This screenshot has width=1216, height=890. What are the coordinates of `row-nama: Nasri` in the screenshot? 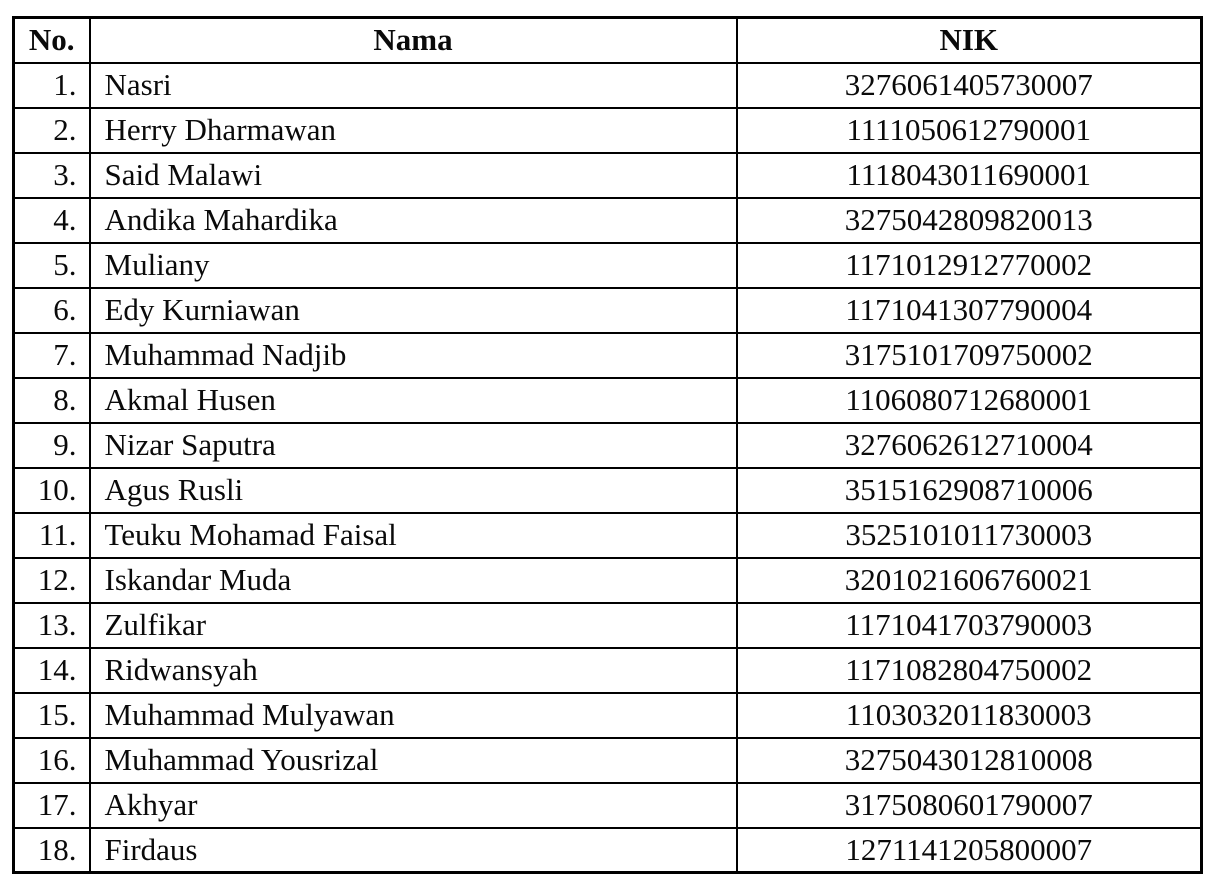 It's located at (413, 85).